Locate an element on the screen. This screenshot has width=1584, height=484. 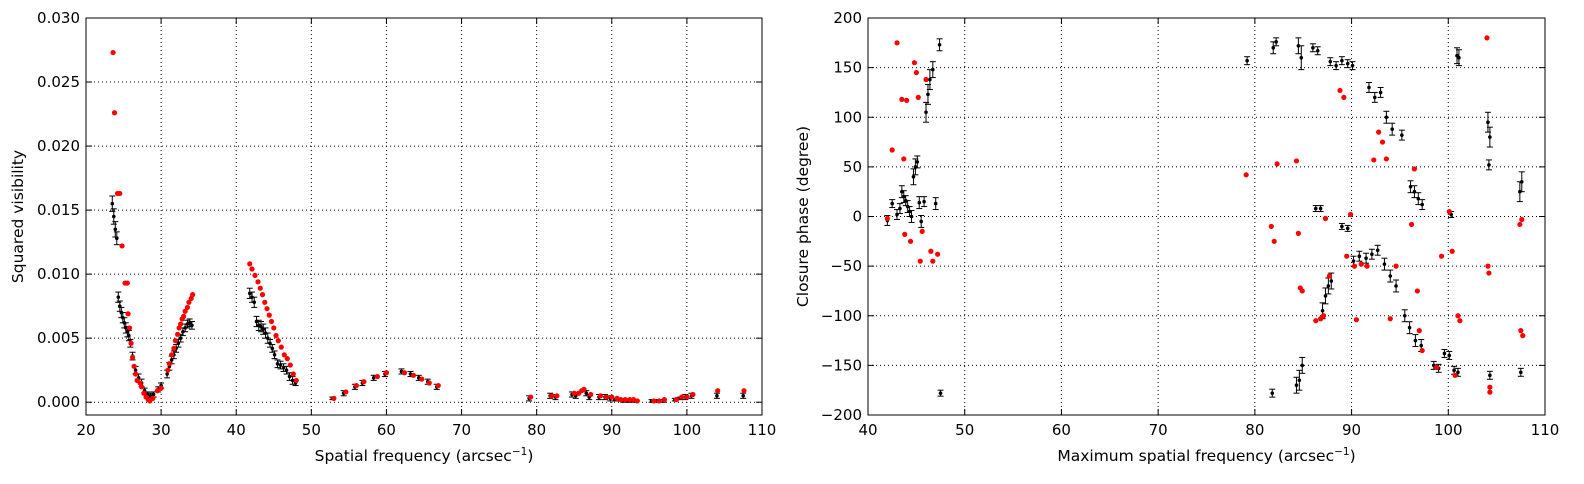
x-axis-title: Maximum spatial frequency (arcsec−1) is located at coordinates (1206, 455).